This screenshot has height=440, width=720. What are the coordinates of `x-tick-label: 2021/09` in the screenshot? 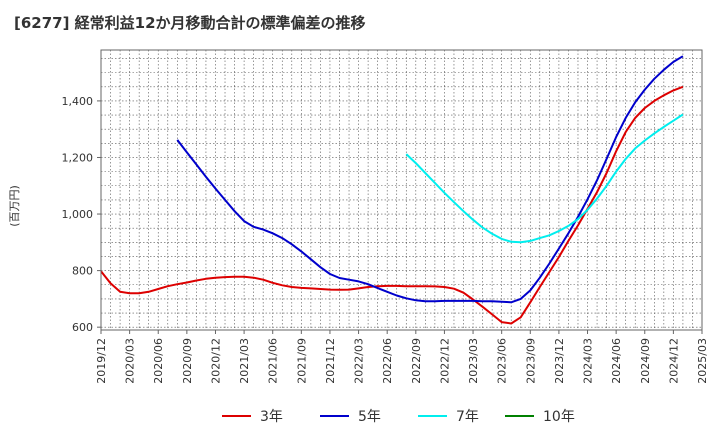 It's located at (301, 361).